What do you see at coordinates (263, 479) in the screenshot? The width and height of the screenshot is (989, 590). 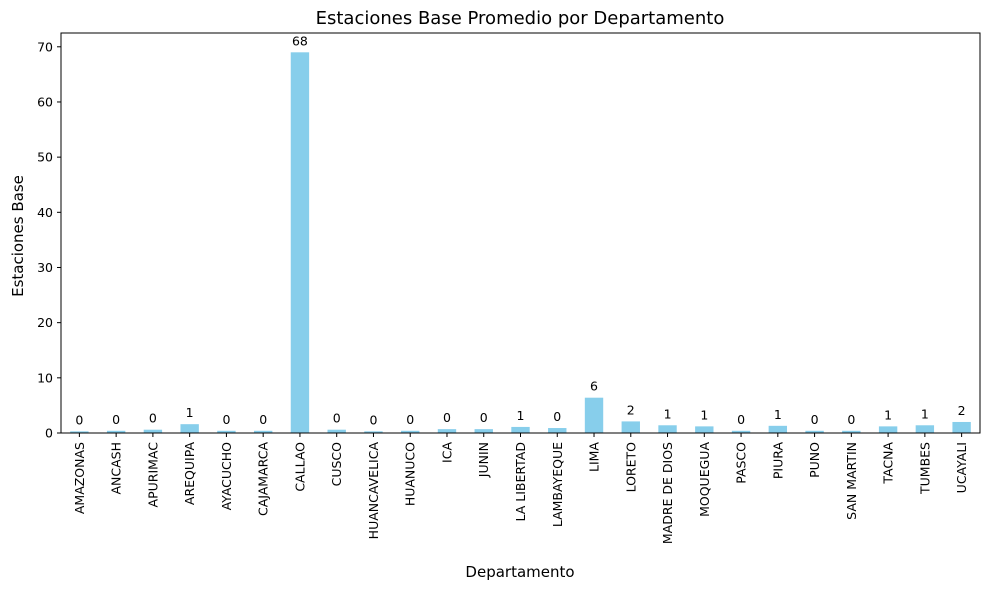 I see `x-tick-label: CAJAMARCA` at bounding box center [263, 479].